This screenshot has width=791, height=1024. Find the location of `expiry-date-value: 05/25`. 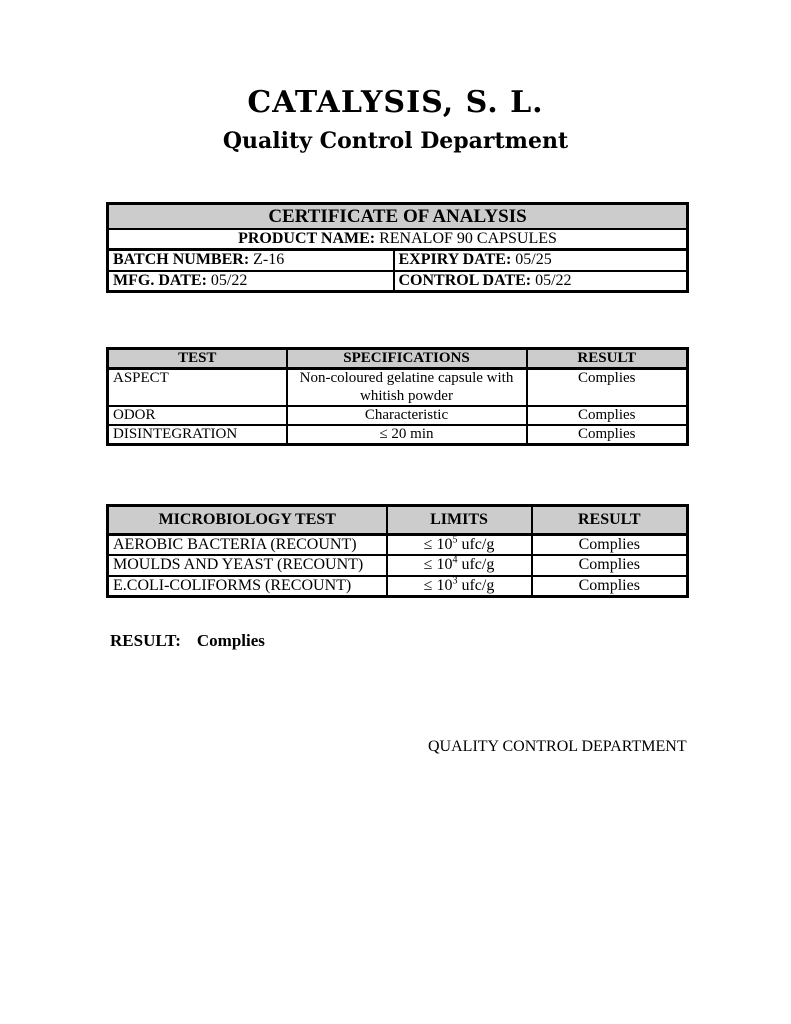

expiry-date-value: 05/25 is located at coordinates (533, 260).